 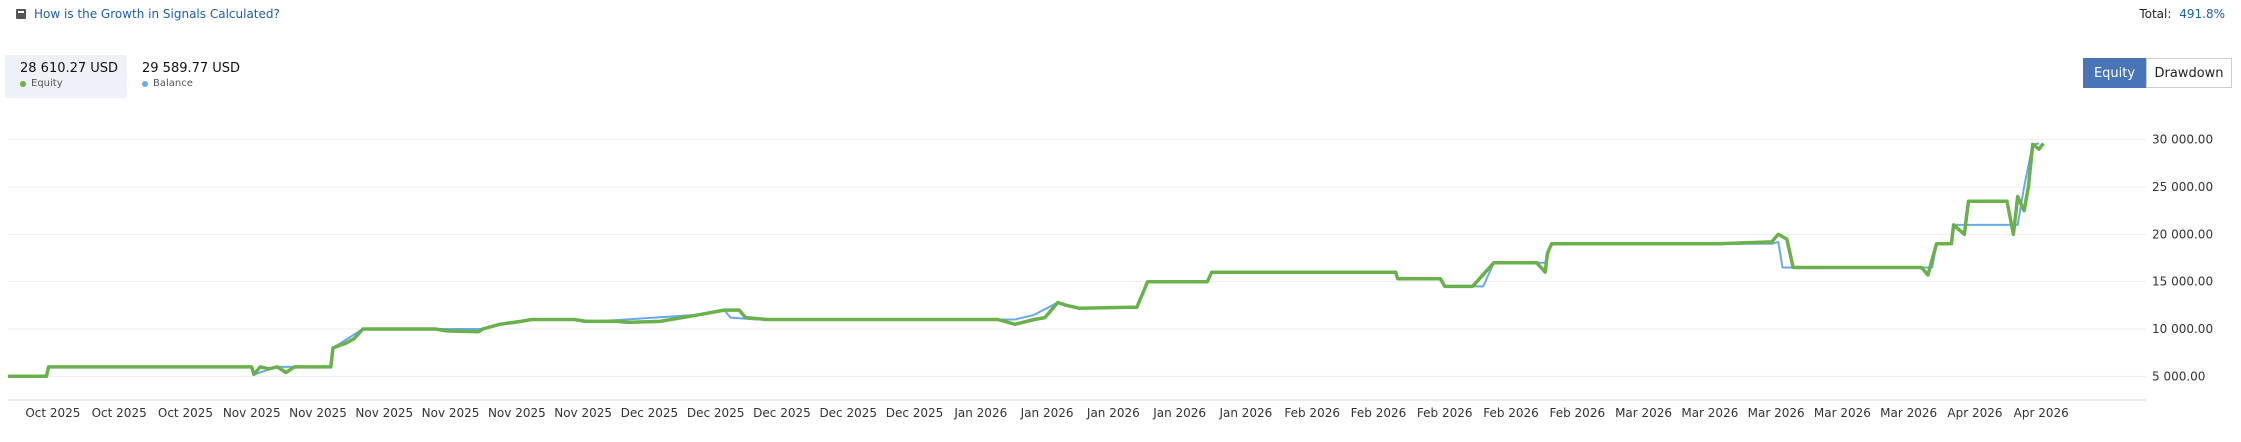 I want to click on equity-dot-icon, so click(x=23, y=83).